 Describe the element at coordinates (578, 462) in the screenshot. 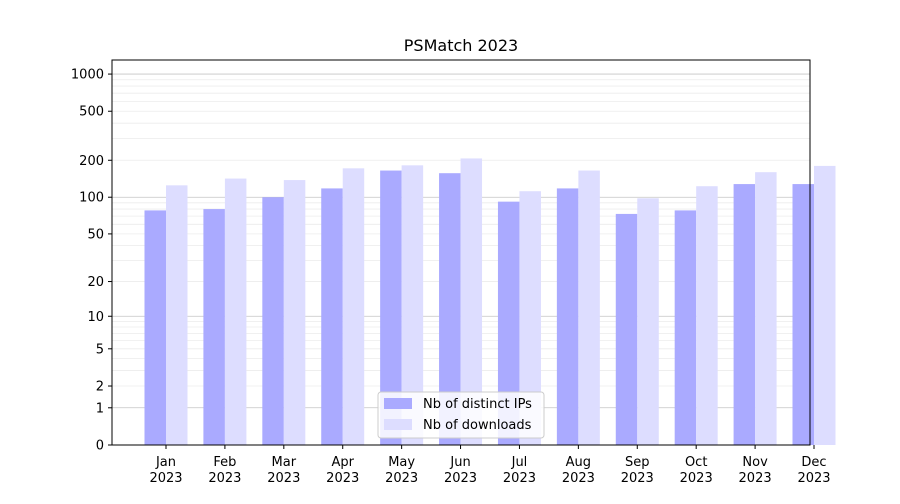

I see `x-tick-label-month: Aug` at that location.